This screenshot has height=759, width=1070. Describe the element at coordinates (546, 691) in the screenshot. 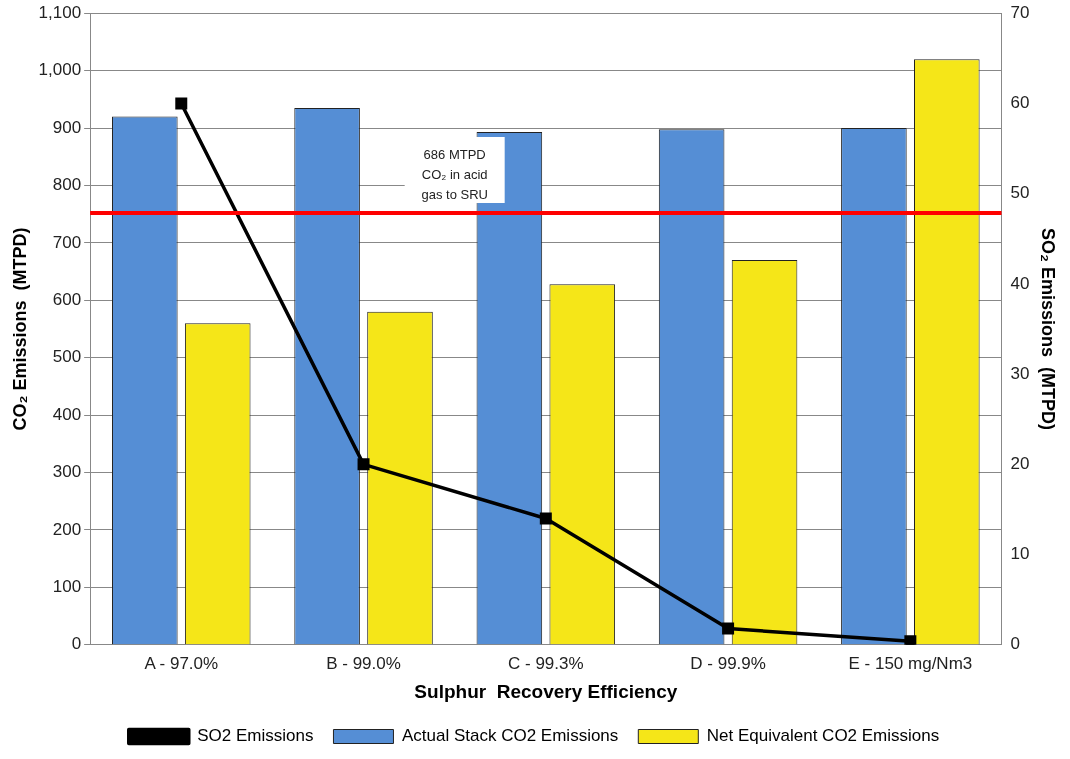

I see `x-axis-title: Sulphur Recovery Efficiency` at that location.